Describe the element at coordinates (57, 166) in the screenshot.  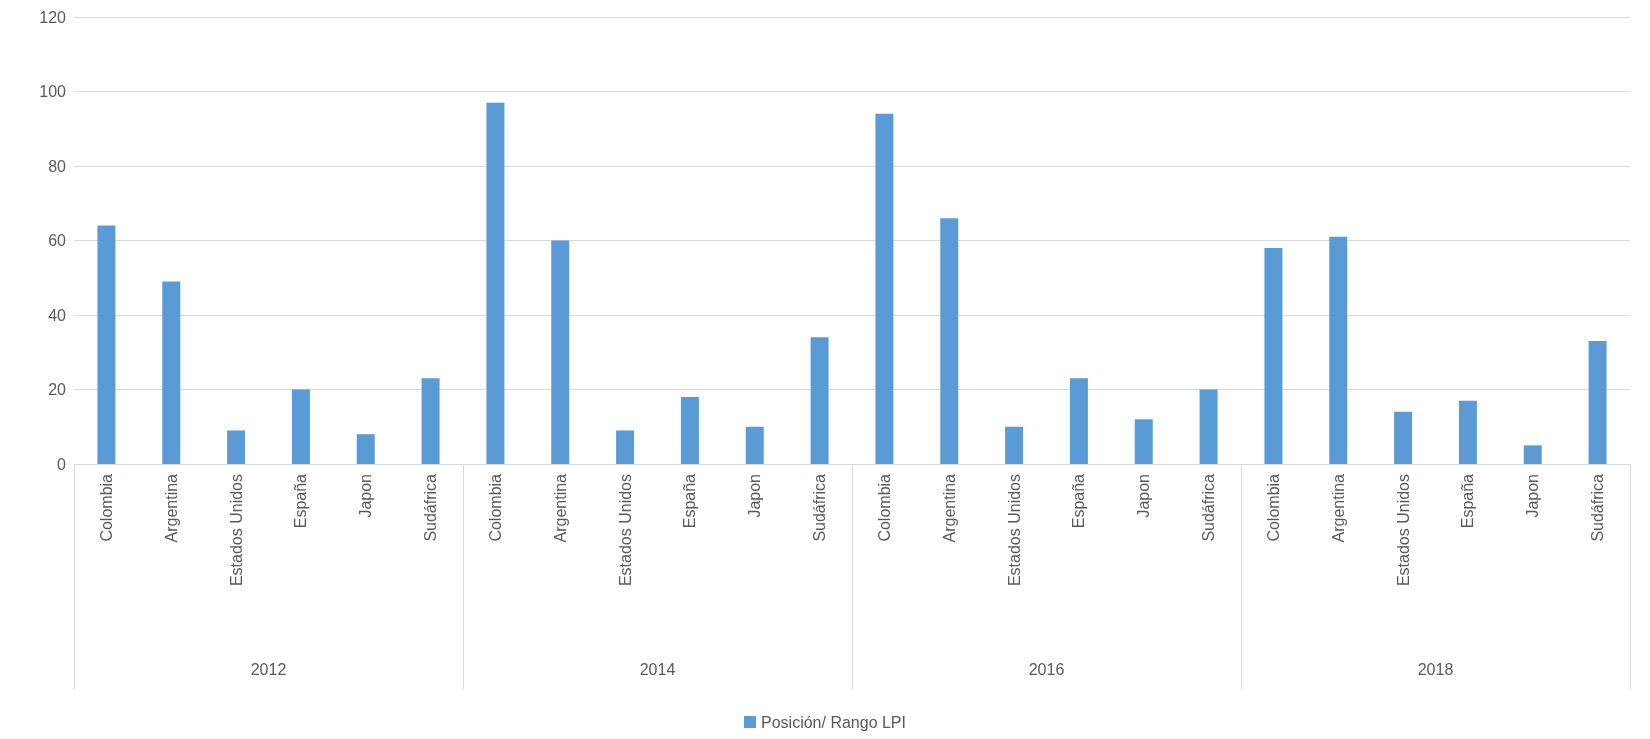
I see `y-tick-label: 80` at that location.